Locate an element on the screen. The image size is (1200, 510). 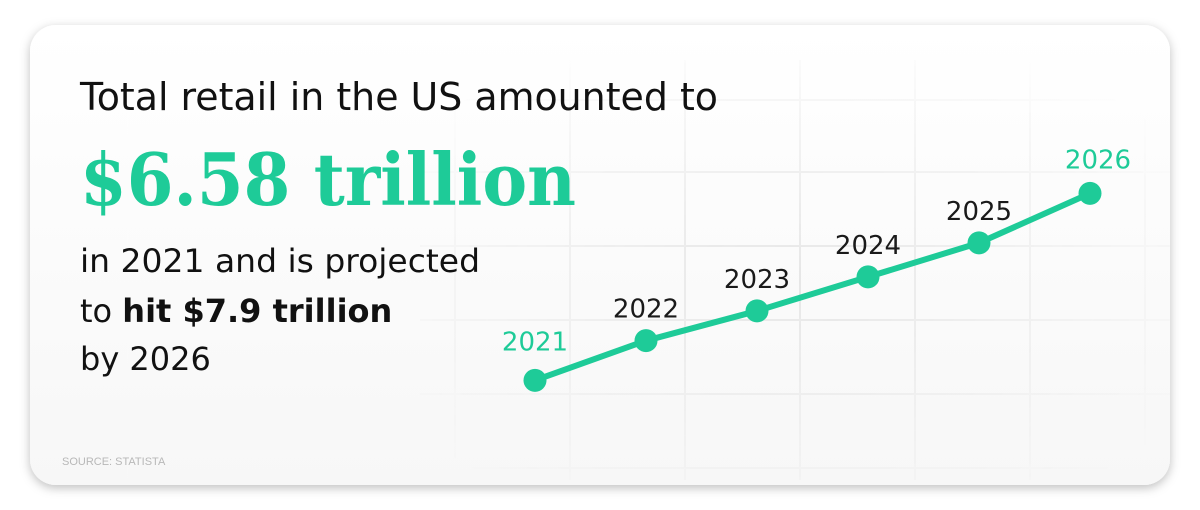
body-text: to hit $7.9 trillion is located at coordinates (236, 311).